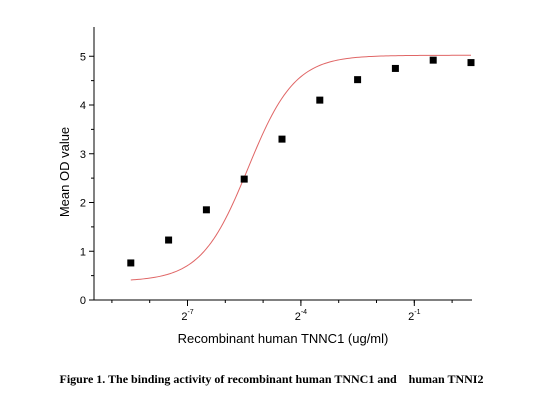 This screenshot has height=403, width=543. I want to click on y-axis-title: Mean OD value, so click(64, 172).